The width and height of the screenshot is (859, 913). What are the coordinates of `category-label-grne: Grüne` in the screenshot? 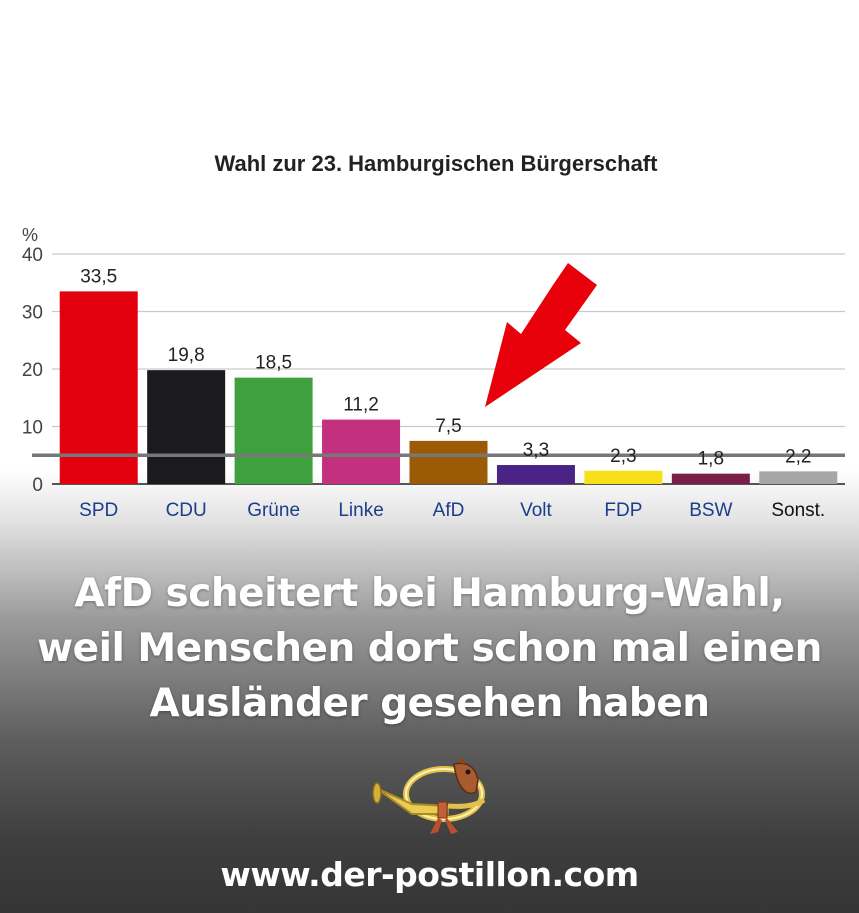 It's located at (273, 510).